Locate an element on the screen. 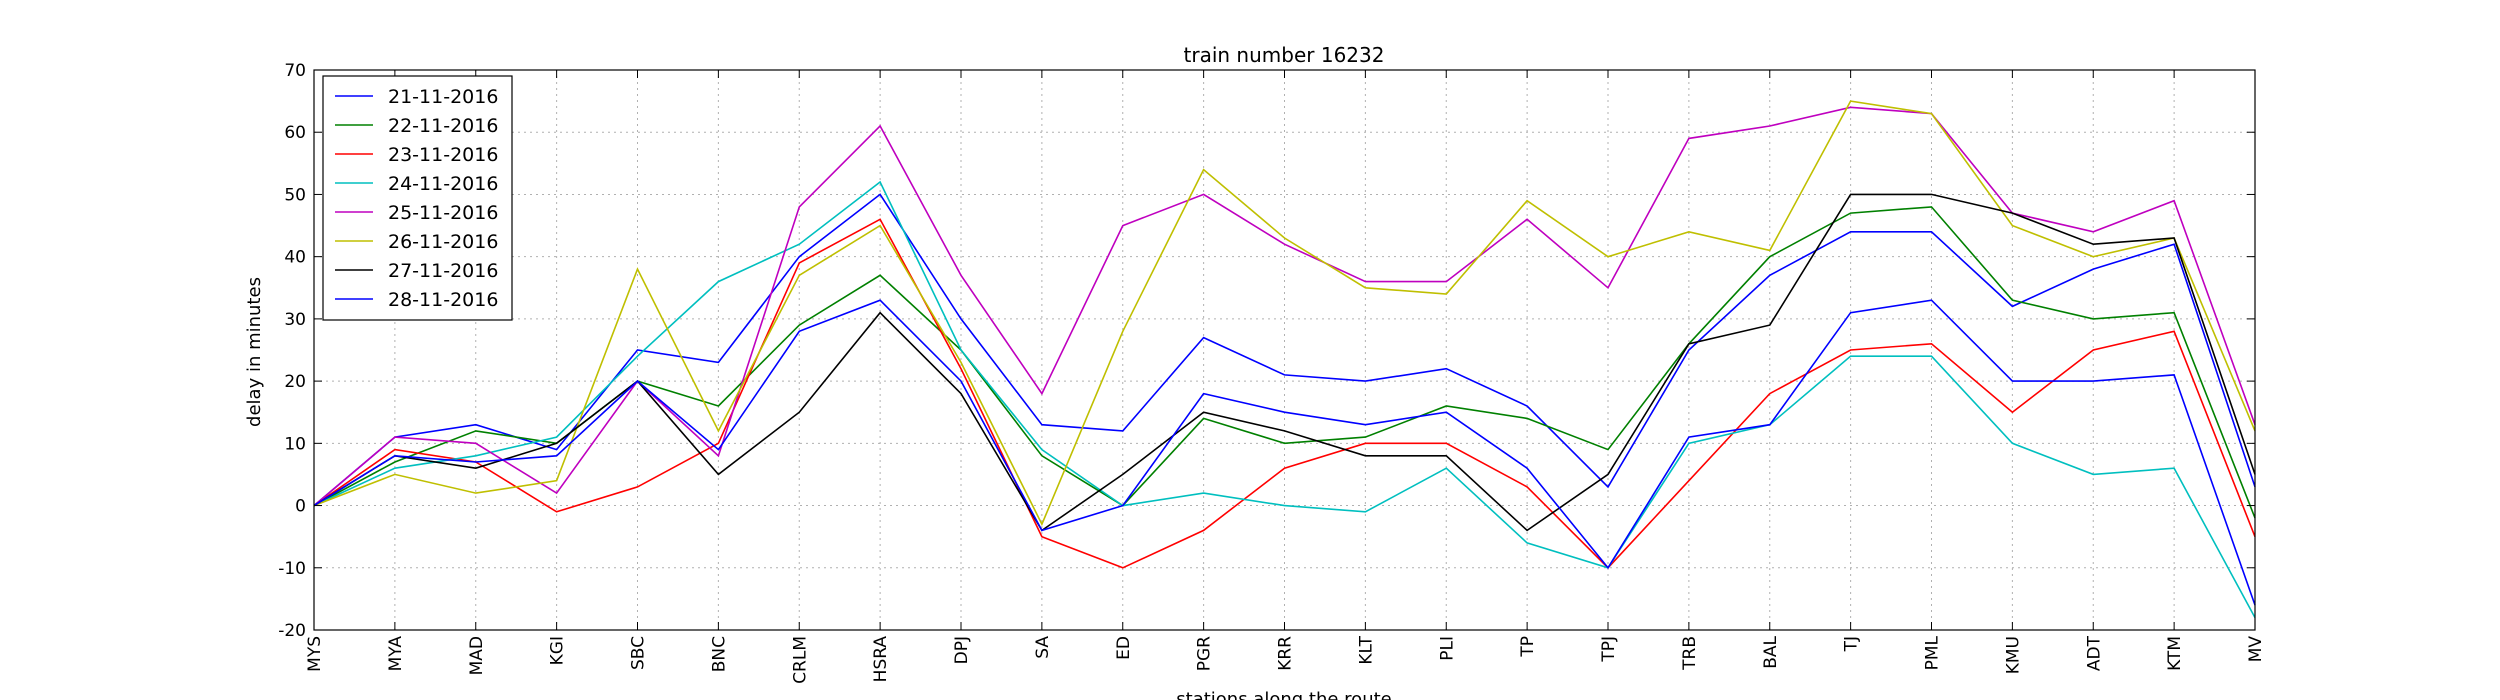 Image resolution: width=2500 pixels, height=700 pixels. y-tick-label: -10 is located at coordinates (292, 569).